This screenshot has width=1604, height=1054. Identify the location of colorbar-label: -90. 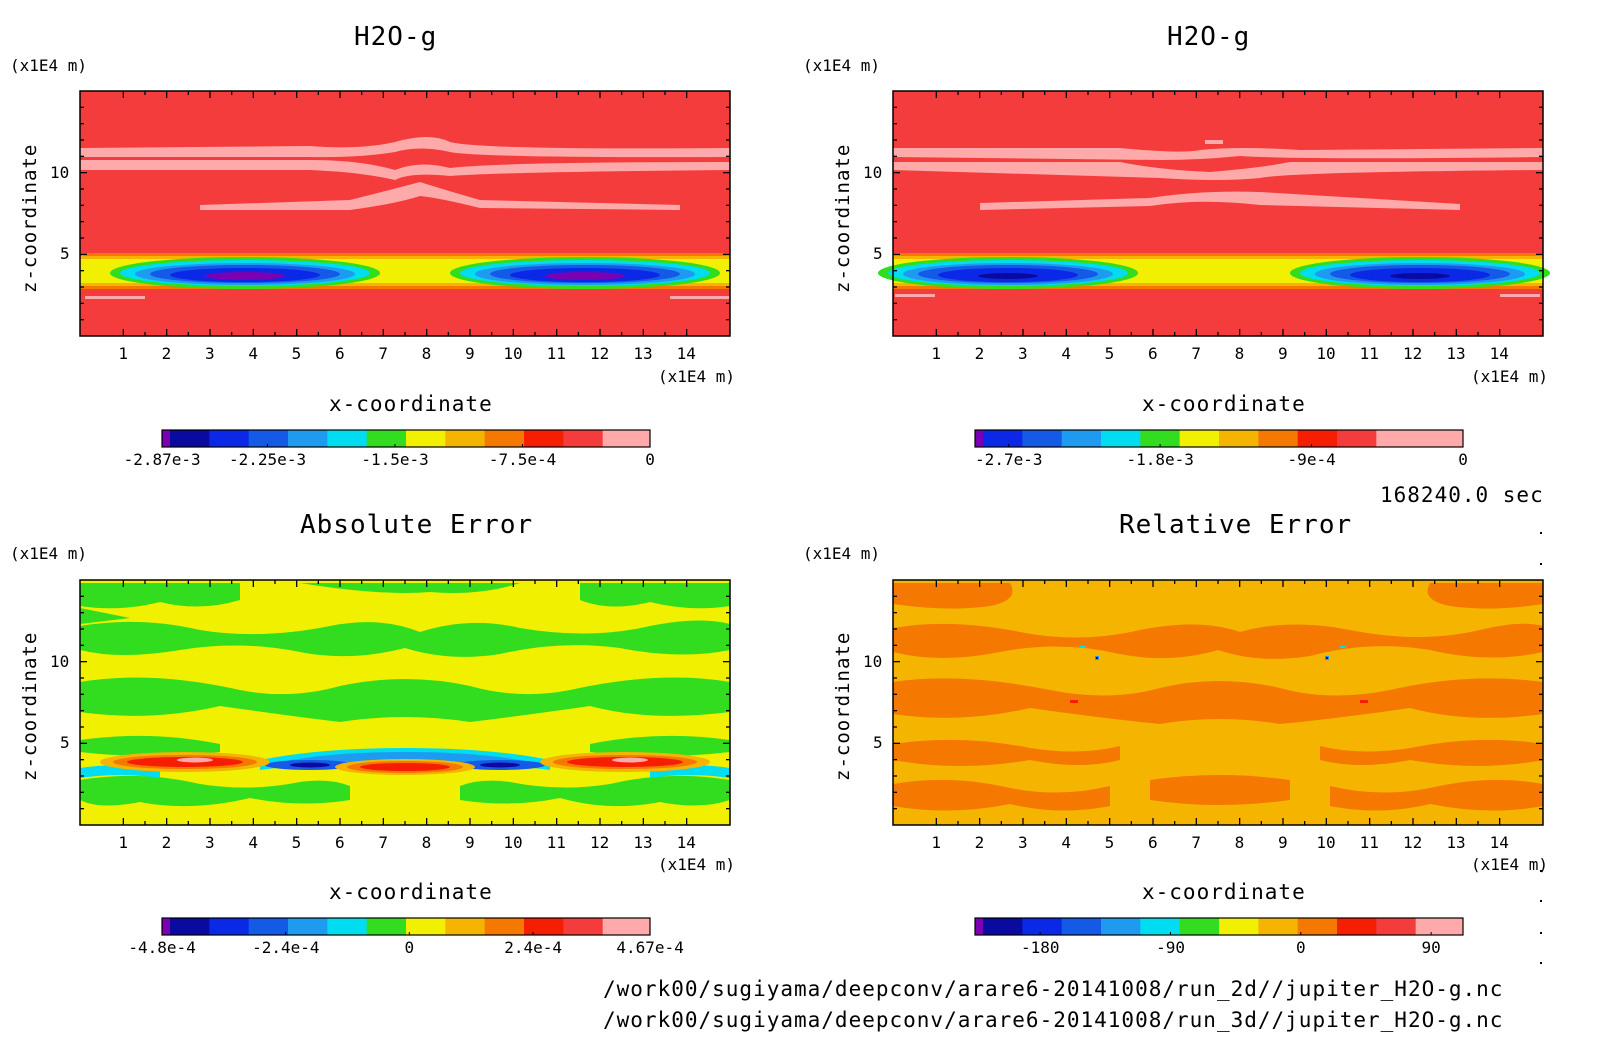
(1170, 947).